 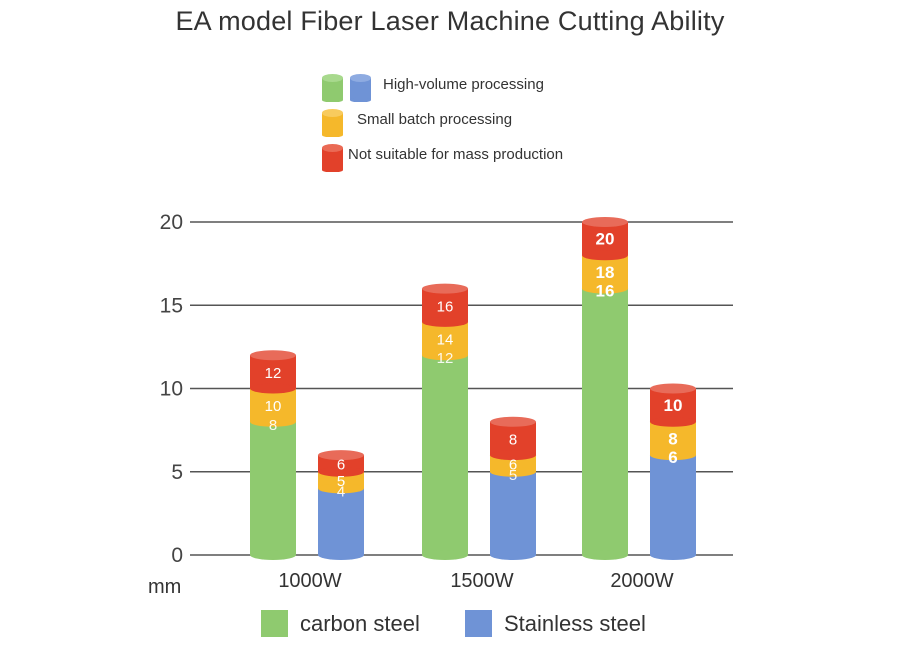 I want to click on series-swatch-blue, so click(x=478, y=623).